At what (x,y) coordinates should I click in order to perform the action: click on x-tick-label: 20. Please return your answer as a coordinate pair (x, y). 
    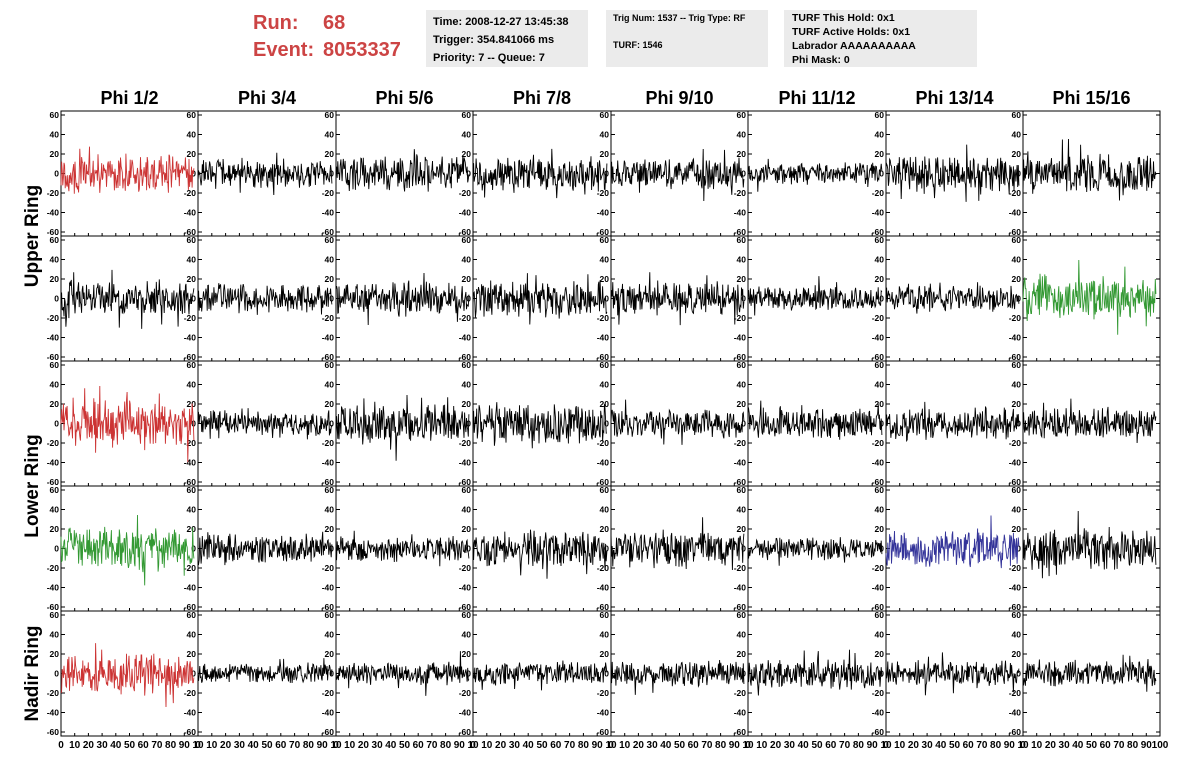
    Looking at the image, I should click on (89, 745).